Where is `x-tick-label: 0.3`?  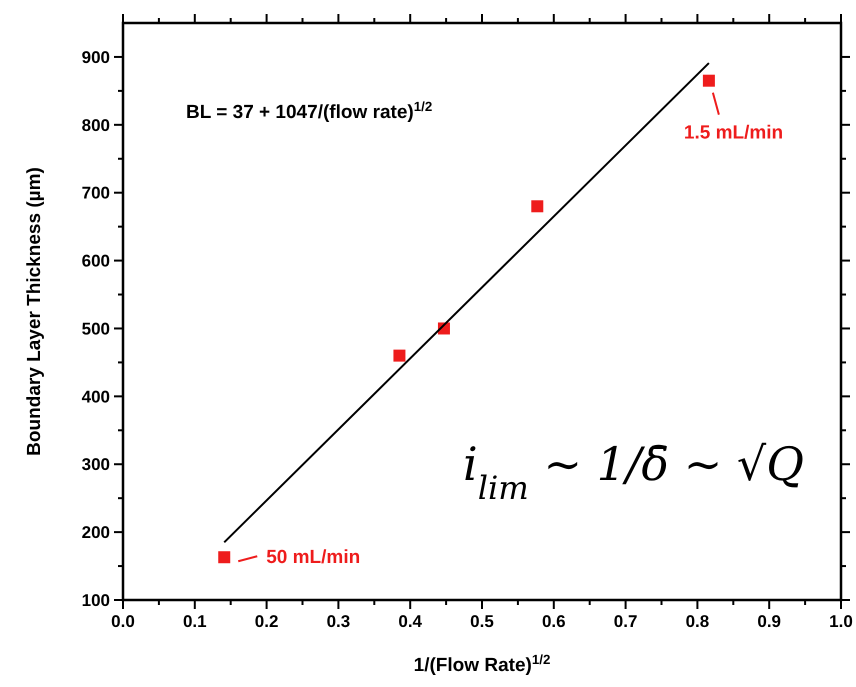
x-tick-label: 0.3 is located at coordinates (338, 621).